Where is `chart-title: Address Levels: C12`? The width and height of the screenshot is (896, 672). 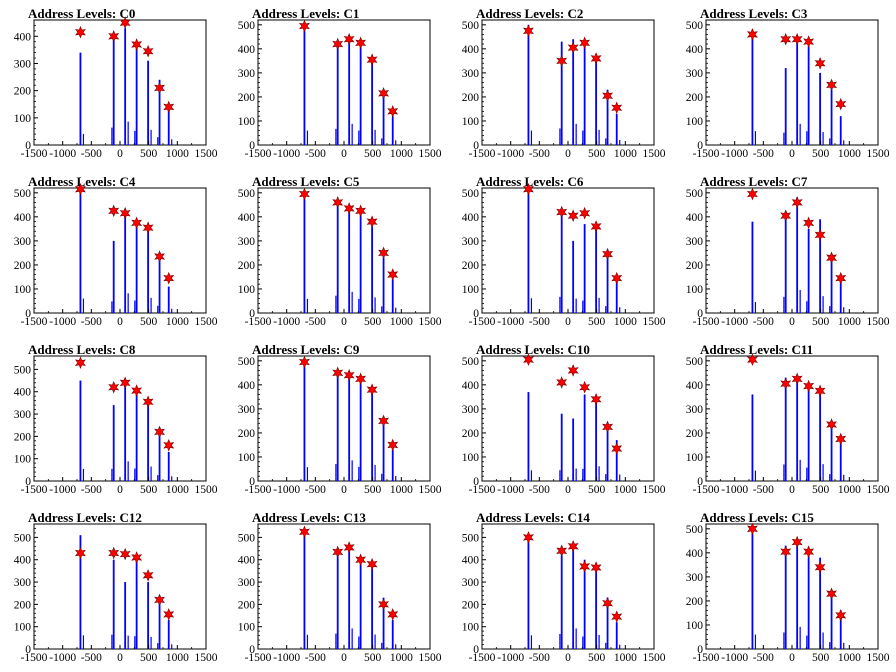 chart-title: Address Levels: C12 is located at coordinates (85, 517).